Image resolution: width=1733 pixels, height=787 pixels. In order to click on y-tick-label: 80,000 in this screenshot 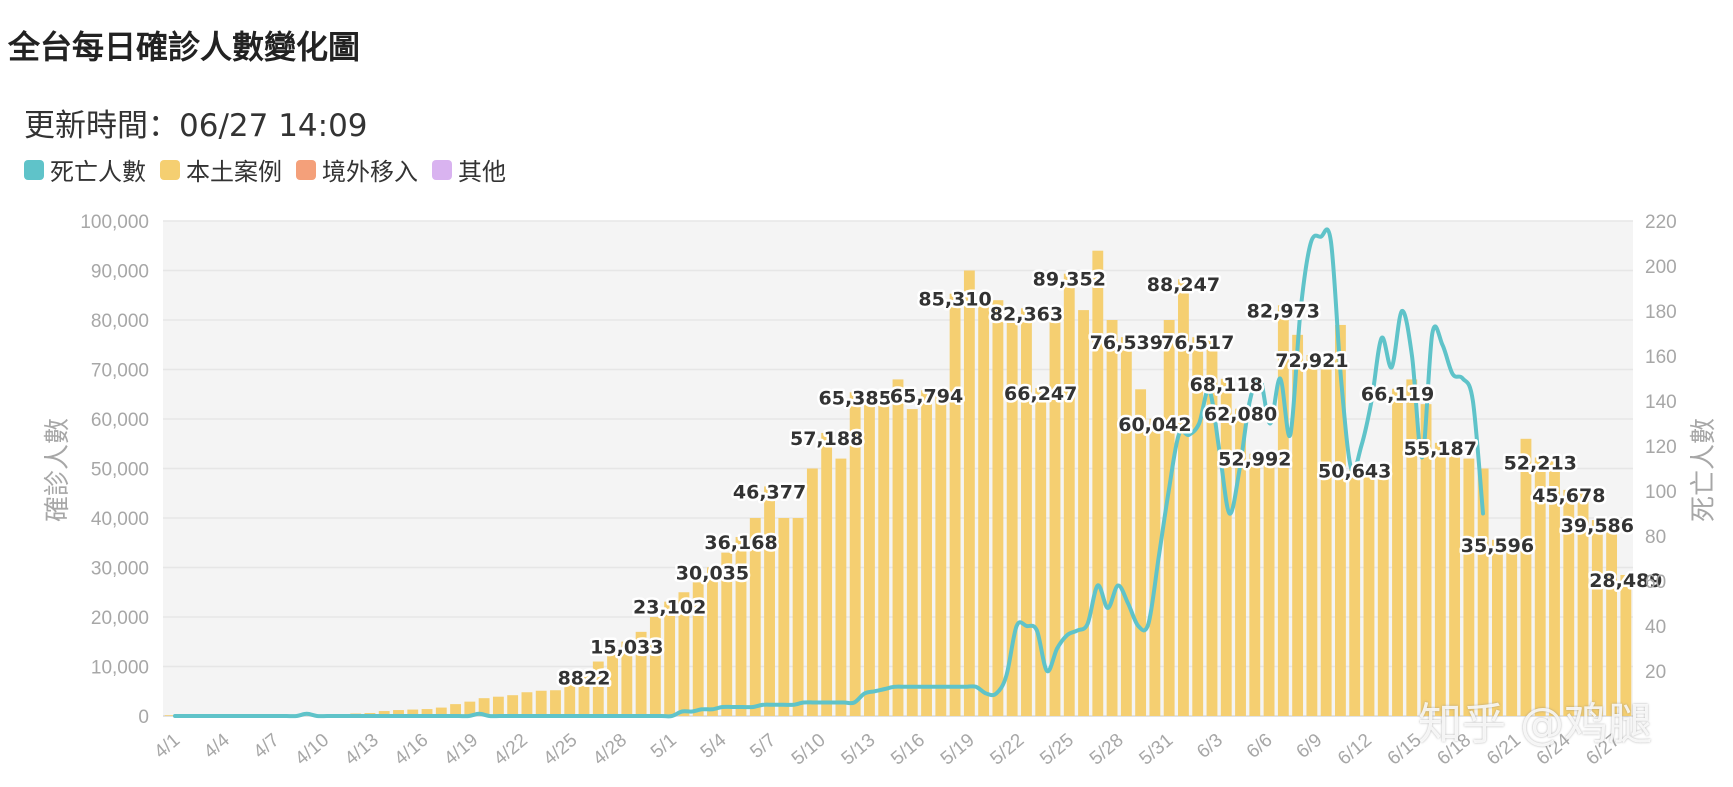, I will do `click(120, 321)`.